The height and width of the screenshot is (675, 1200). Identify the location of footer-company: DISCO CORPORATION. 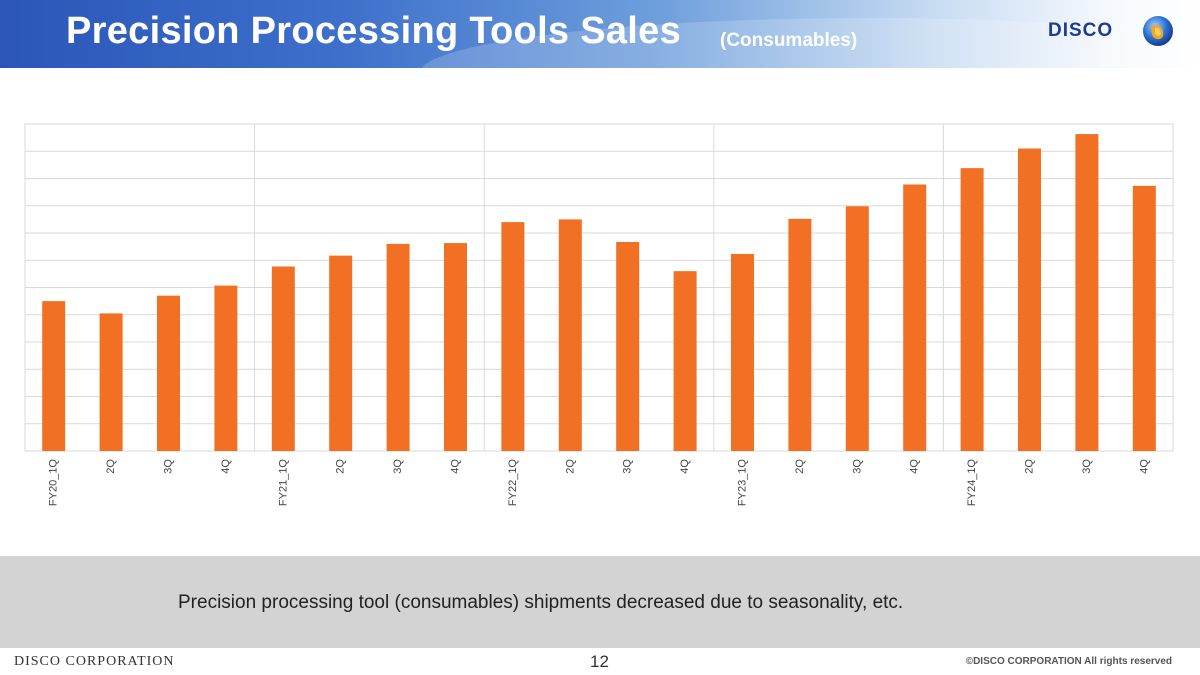
(94, 661).